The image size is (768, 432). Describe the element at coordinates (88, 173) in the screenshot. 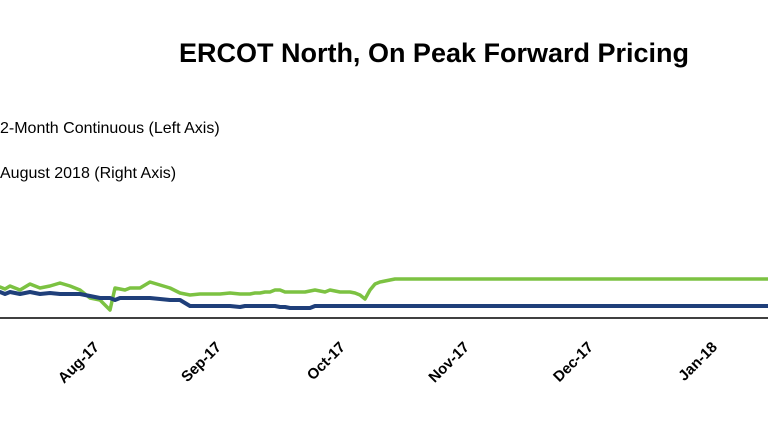

I see `legend-entry-august-2018: August 2018 (Right Axis)` at that location.